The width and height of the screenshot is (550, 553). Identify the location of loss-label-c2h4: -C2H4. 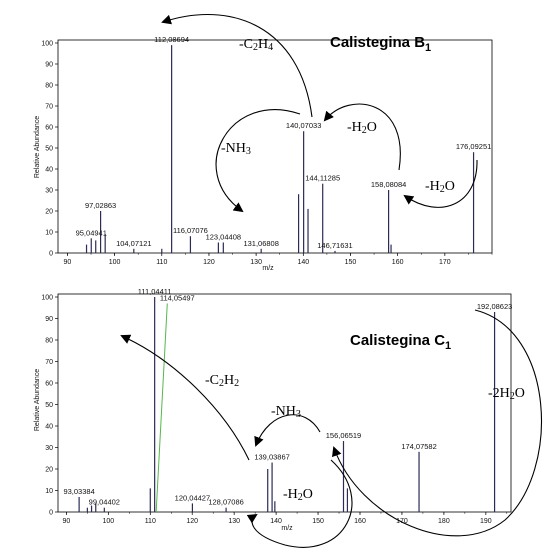
(256, 45).